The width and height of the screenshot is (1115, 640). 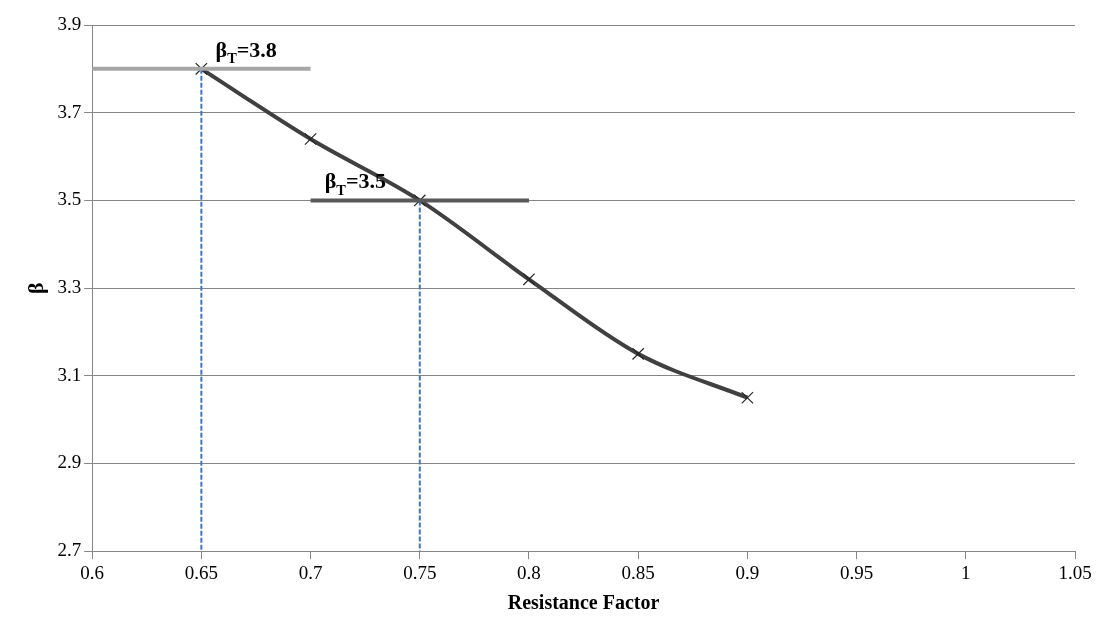 I want to click on x-tick-label: 0.95, so click(x=856, y=572).